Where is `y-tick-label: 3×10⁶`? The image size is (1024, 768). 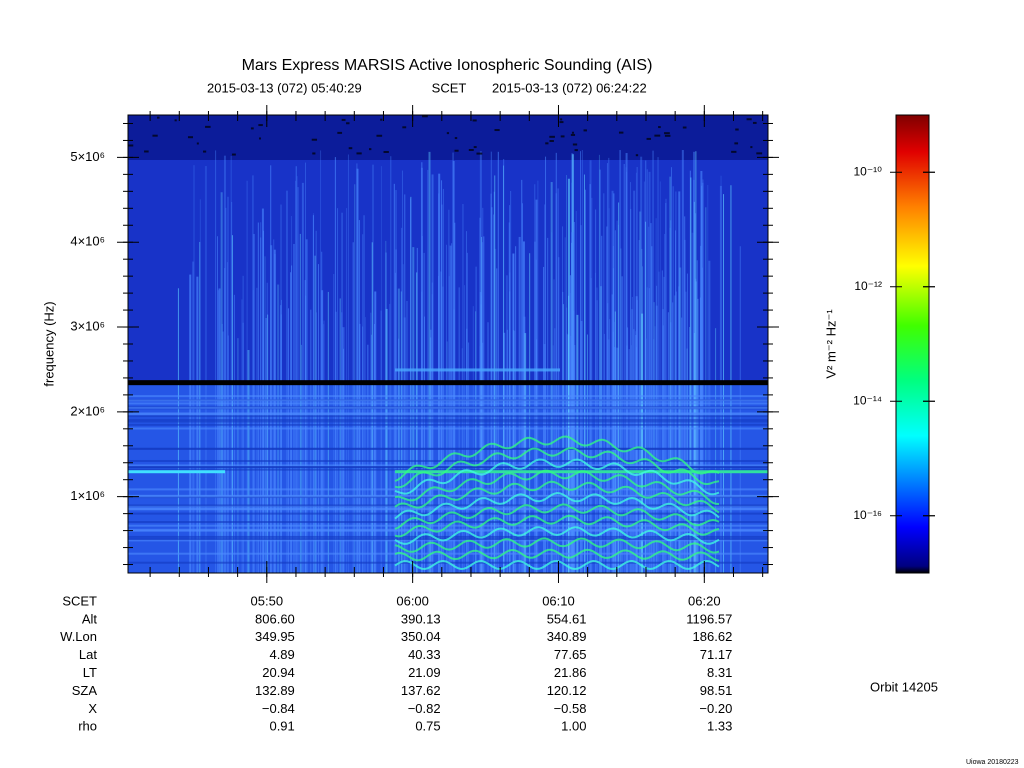
y-tick-label: 3×10⁶ is located at coordinates (87, 325).